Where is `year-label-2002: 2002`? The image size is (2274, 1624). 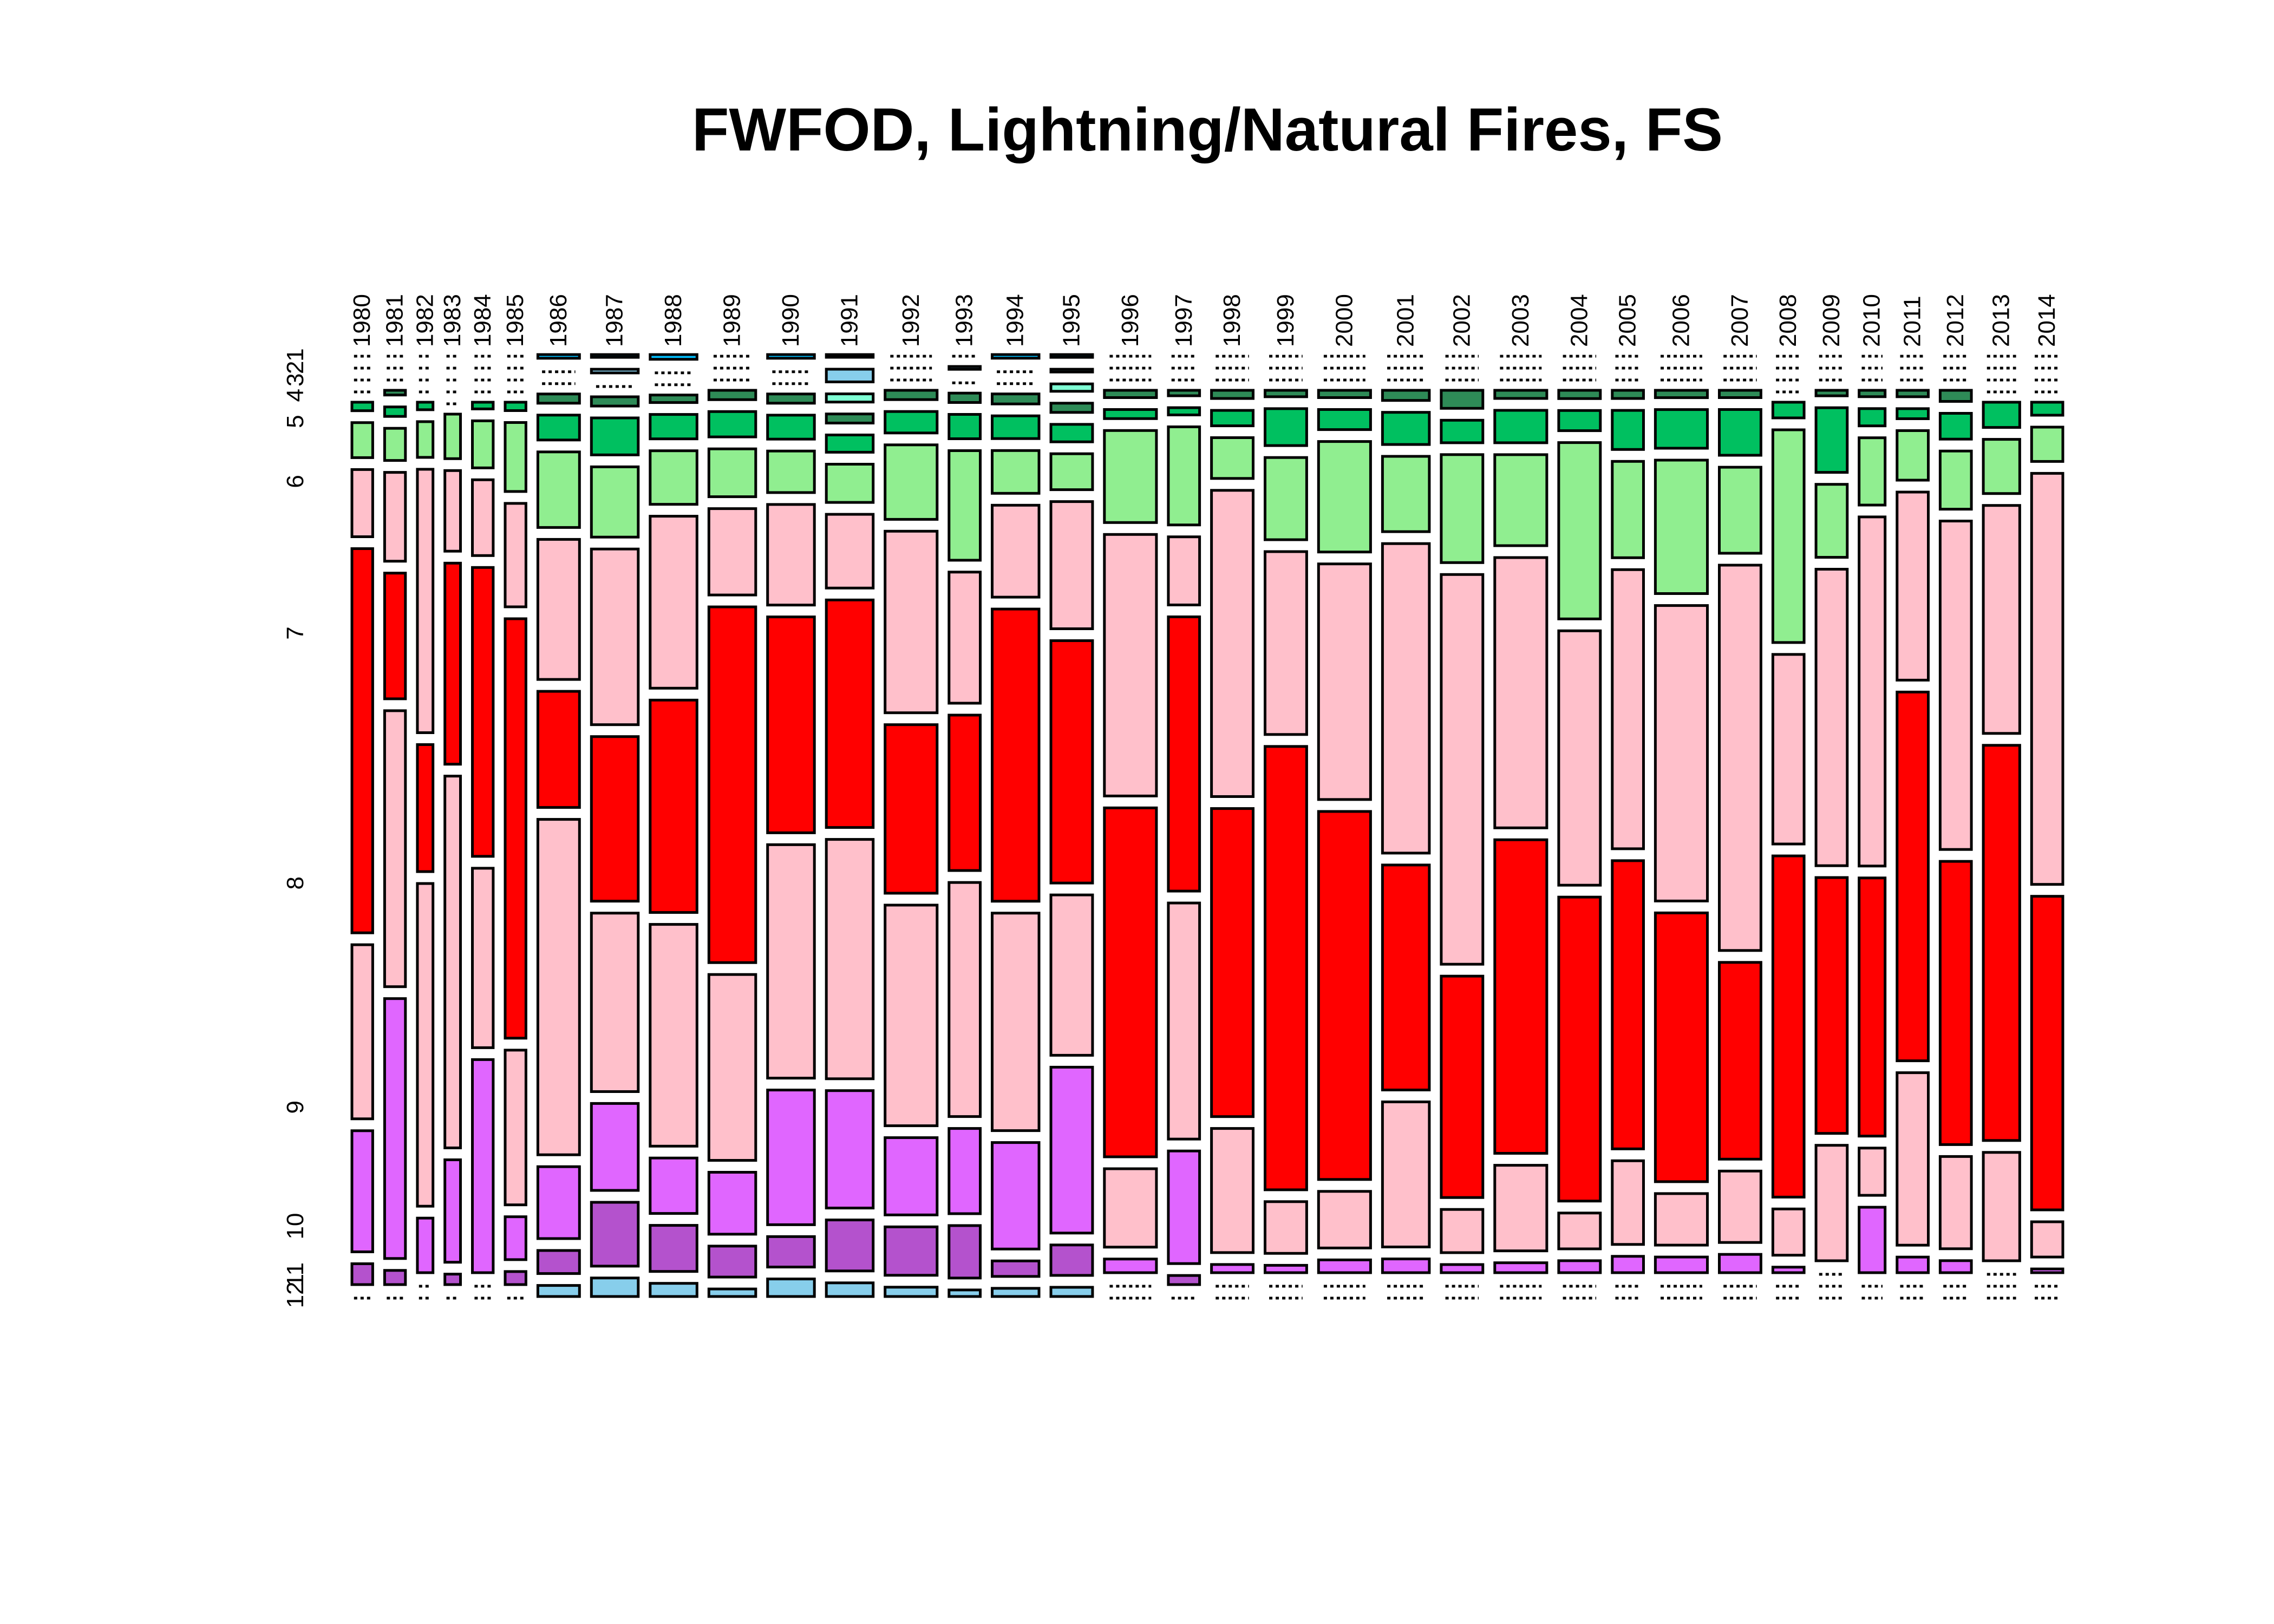 year-label-2002: 2002 is located at coordinates (1462, 321).